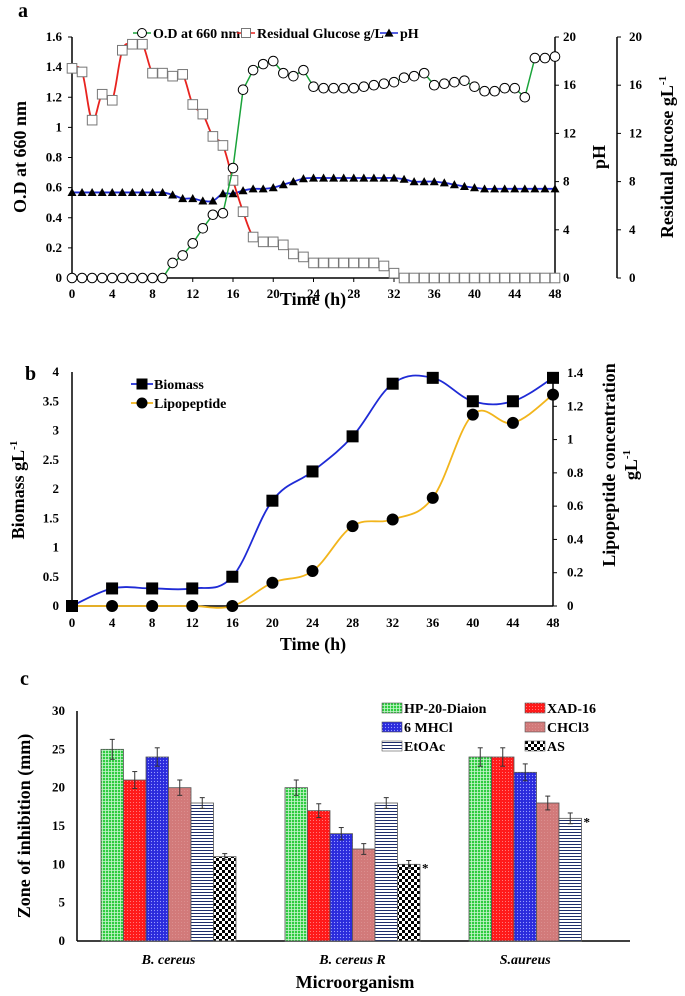 This screenshot has width=685, height=996. Describe the element at coordinates (480, 849) in the screenshot. I see `bar-hp-20-diaion` at that location.